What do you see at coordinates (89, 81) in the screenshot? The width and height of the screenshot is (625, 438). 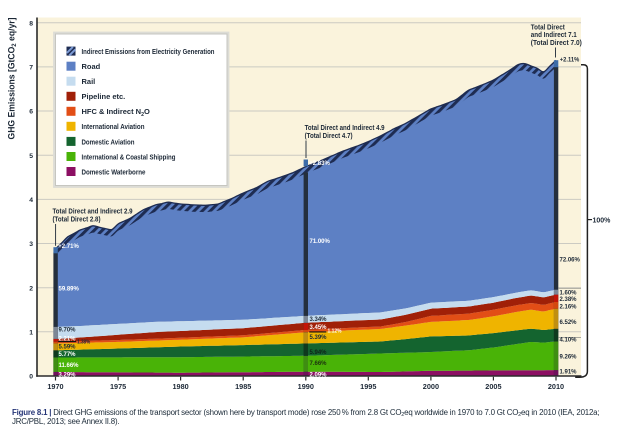 I see `svg-text: Rail` at bounding box center [89, 81].